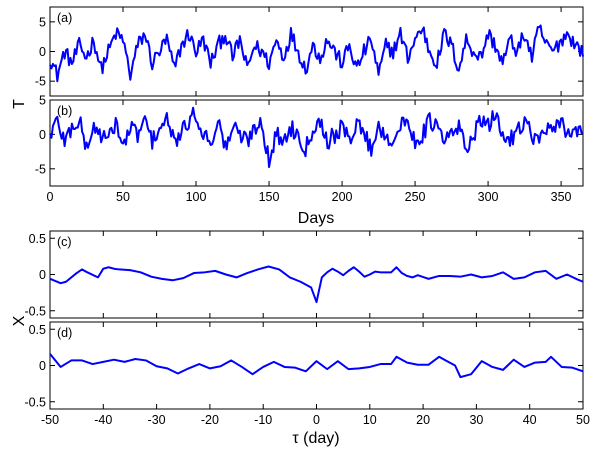 The width and height of the screenshot is (600, 450). I want to click on xtick-label: 200, so click(342, 197).